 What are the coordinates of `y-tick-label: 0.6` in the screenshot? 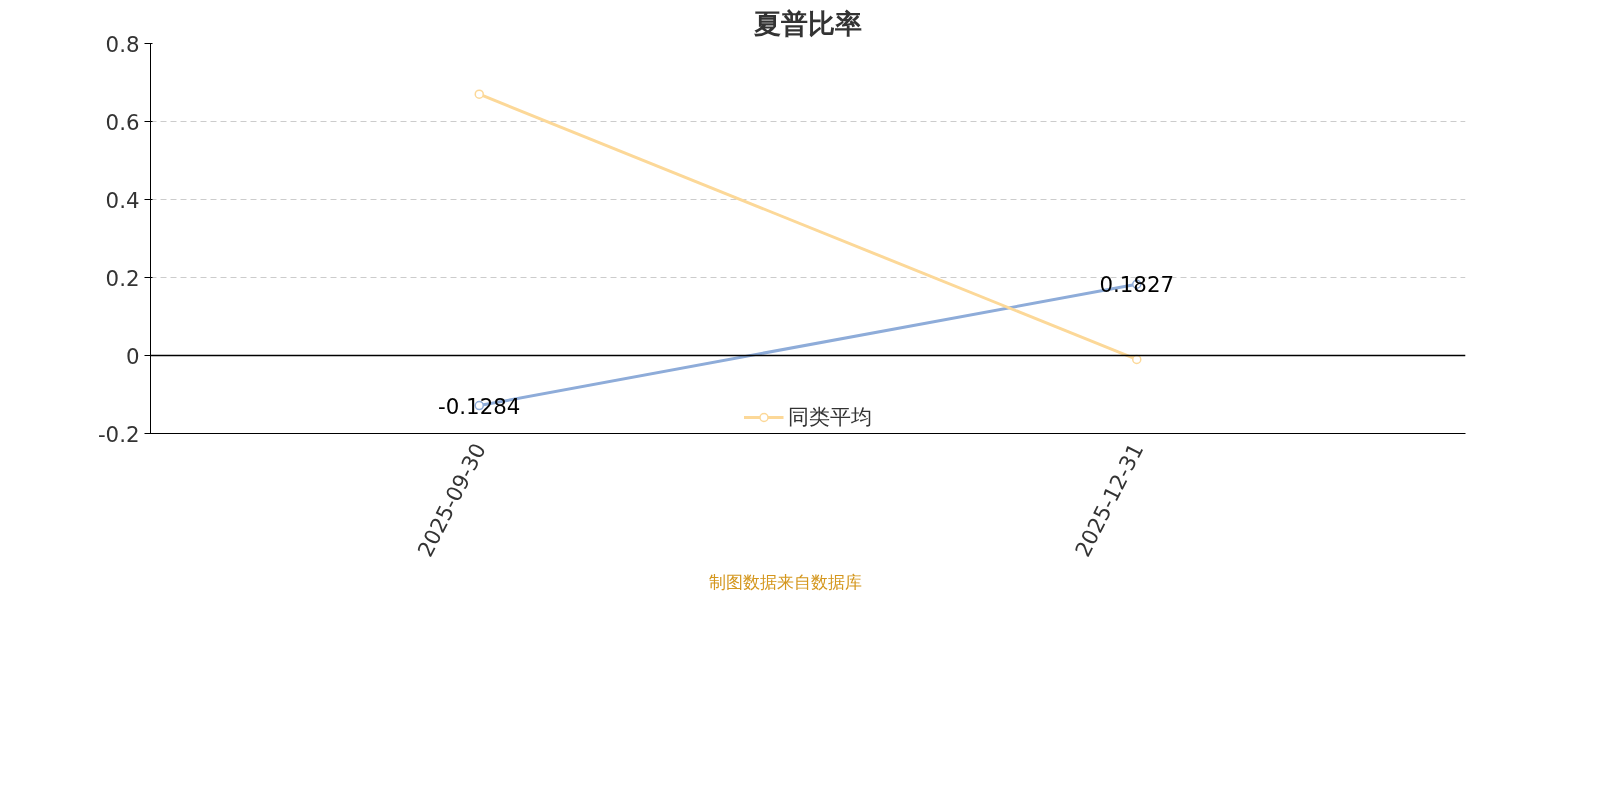 It's located at (122, 122).